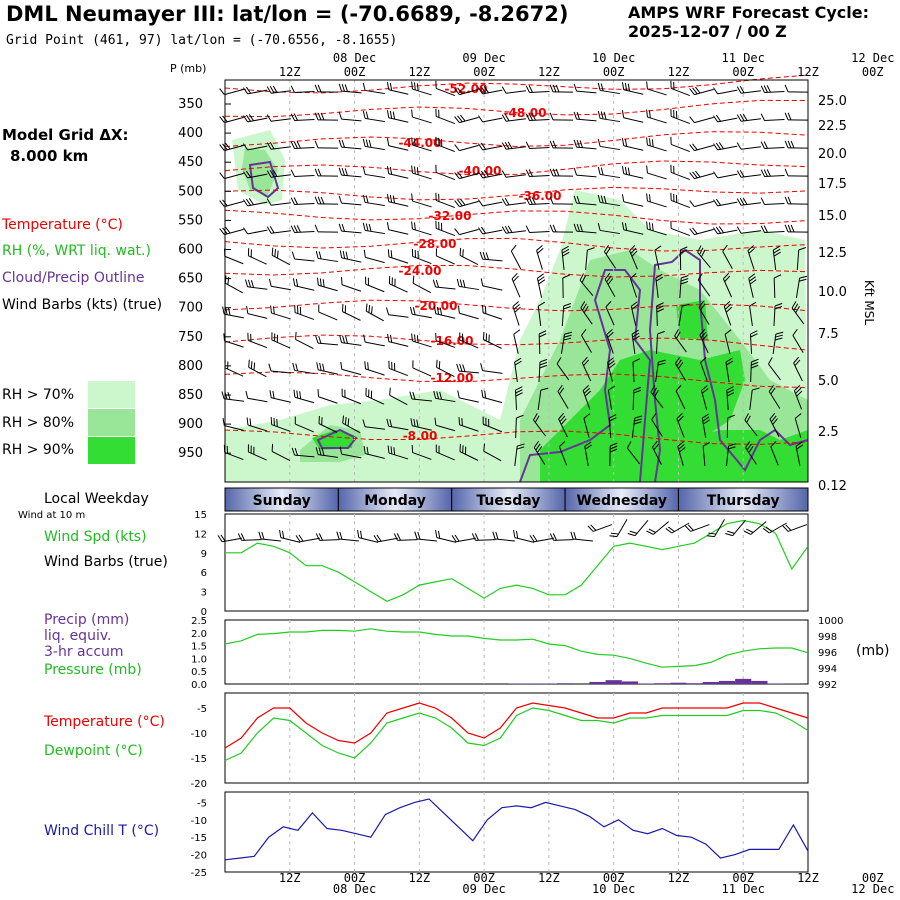  I want to click on pressure-tick-label-right: 996, so click(827, 653).